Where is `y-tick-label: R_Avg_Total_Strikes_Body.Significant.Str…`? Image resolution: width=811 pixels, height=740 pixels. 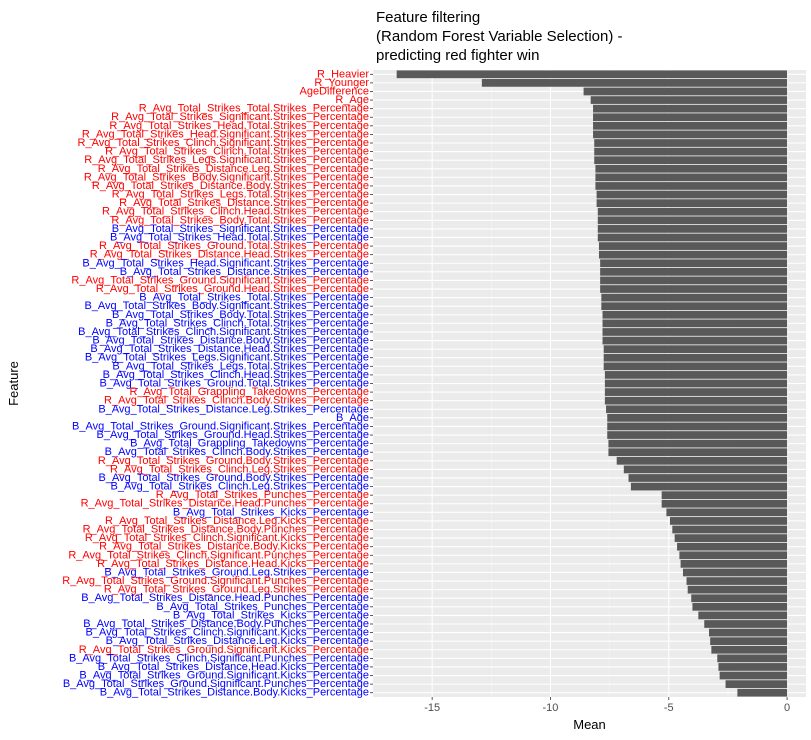
y-tick-label: R_Avg_Total_Strikes_Body.Significant.Str… is located at coordinates (226, 177).